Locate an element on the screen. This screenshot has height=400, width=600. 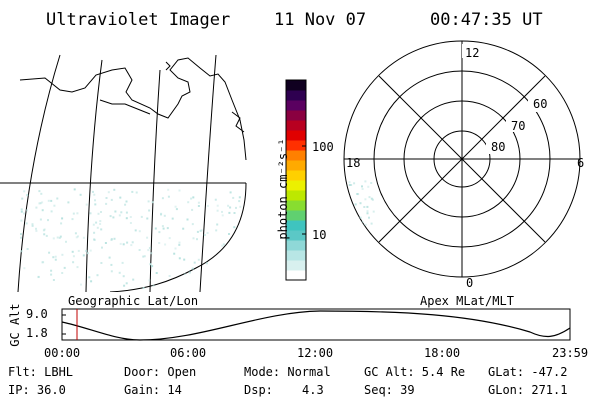
colorbar-tick-10: 10 is located at coordinates (319, 235).